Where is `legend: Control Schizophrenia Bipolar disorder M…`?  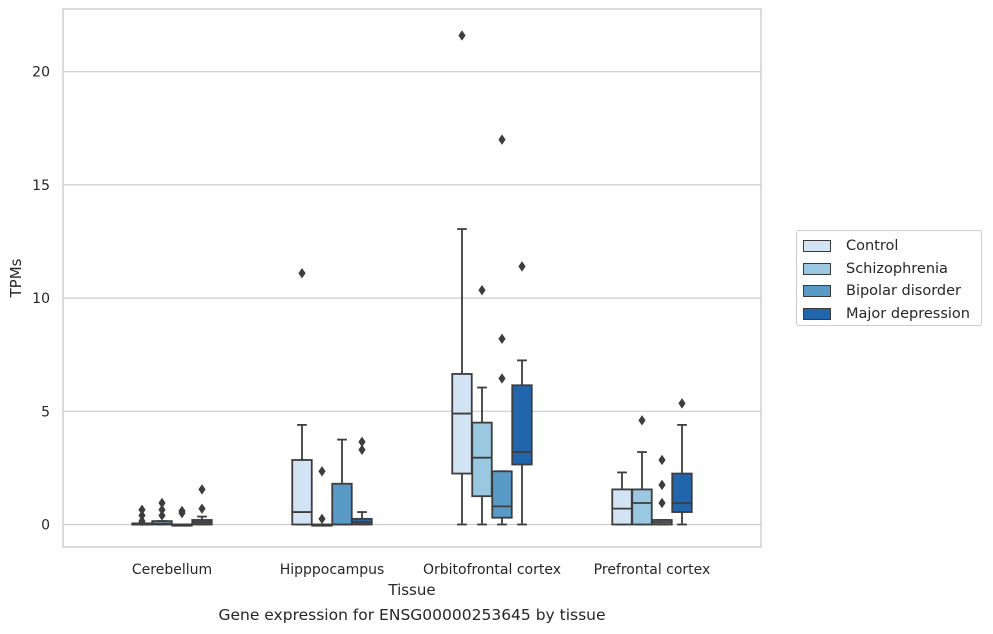
legend: Control Schizophrenia Bipolar disorder M… is located at coordinates (889, 278).